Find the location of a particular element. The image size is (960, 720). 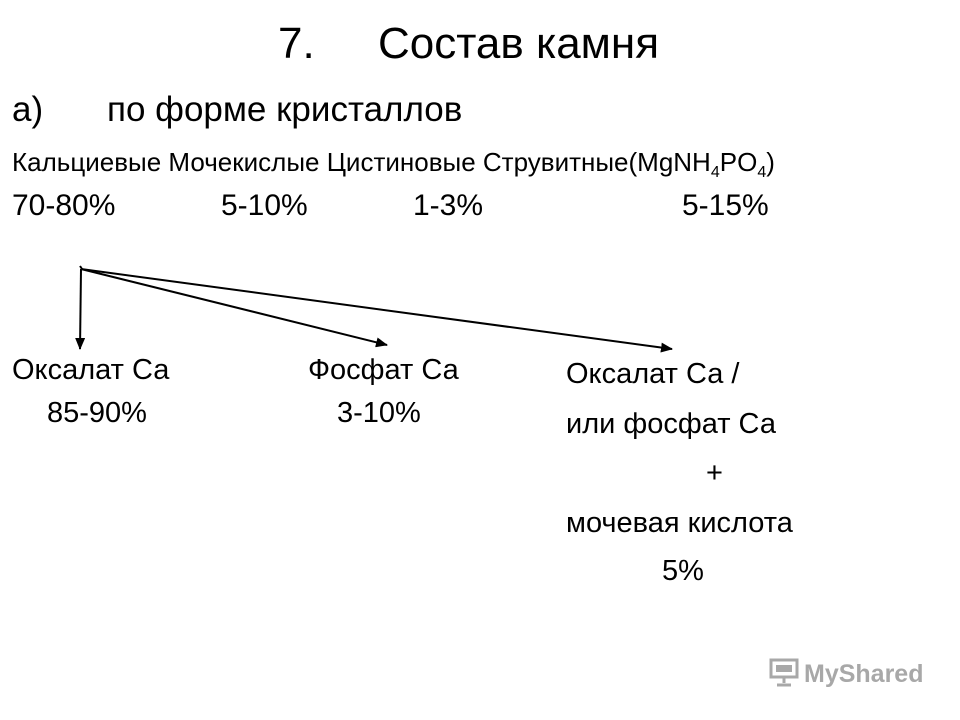

arrow-stem is located at coordinates (80, 309).